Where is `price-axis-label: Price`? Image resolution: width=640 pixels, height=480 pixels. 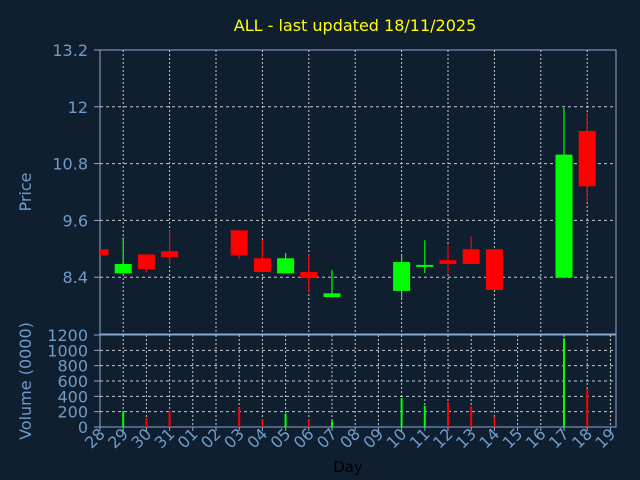 price-axis-label: Price is located at coordinates (25, 191).